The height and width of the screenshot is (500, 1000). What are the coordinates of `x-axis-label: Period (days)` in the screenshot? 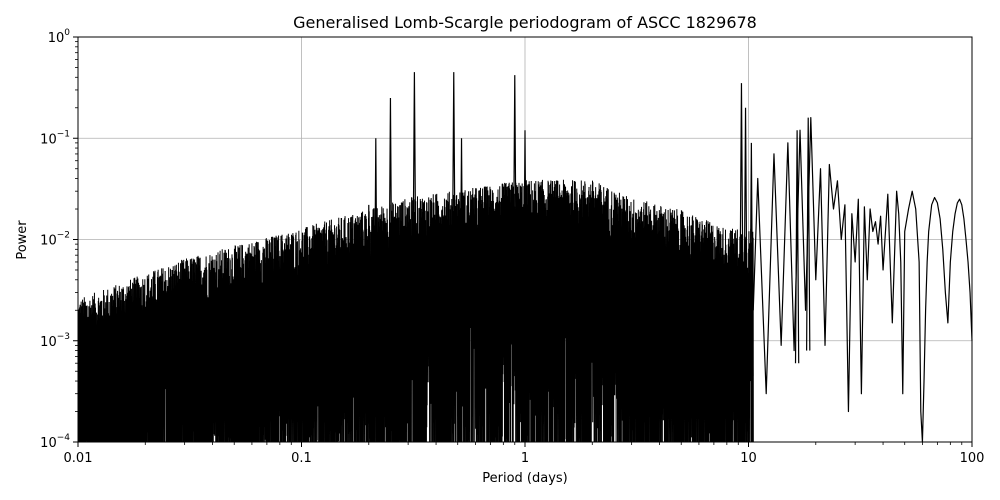 It's located at (525, 478).